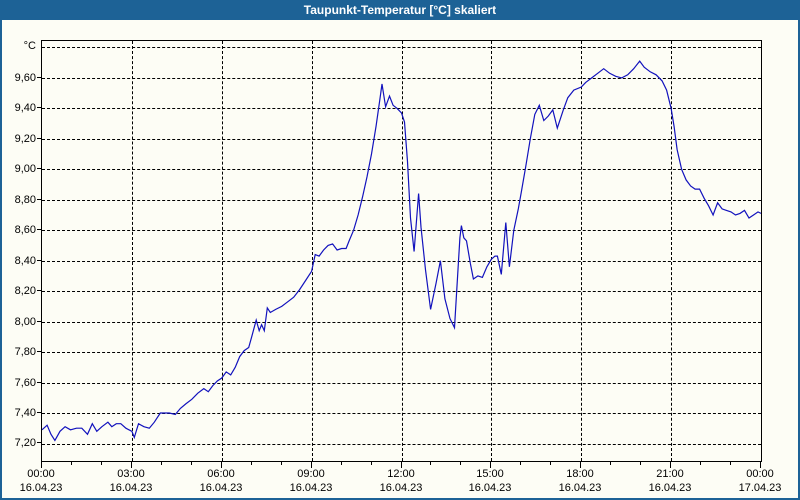 Image resolution: width=800 pixels, height=500 pixels. I want to click on y-tick-label: 8,60, so click(25, 230).